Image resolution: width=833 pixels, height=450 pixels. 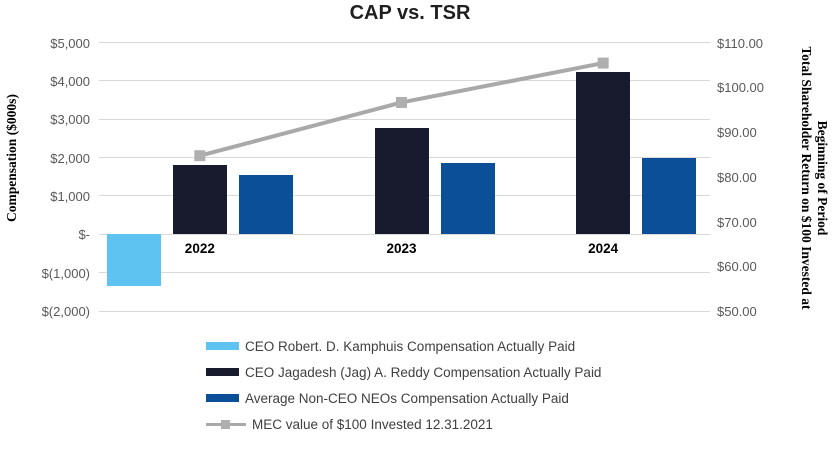 What do you see at coordinates (70, 81) in the screenshot?
I see `y-axis-tick-label-left: $4,000` at bounding box center [70, 81].